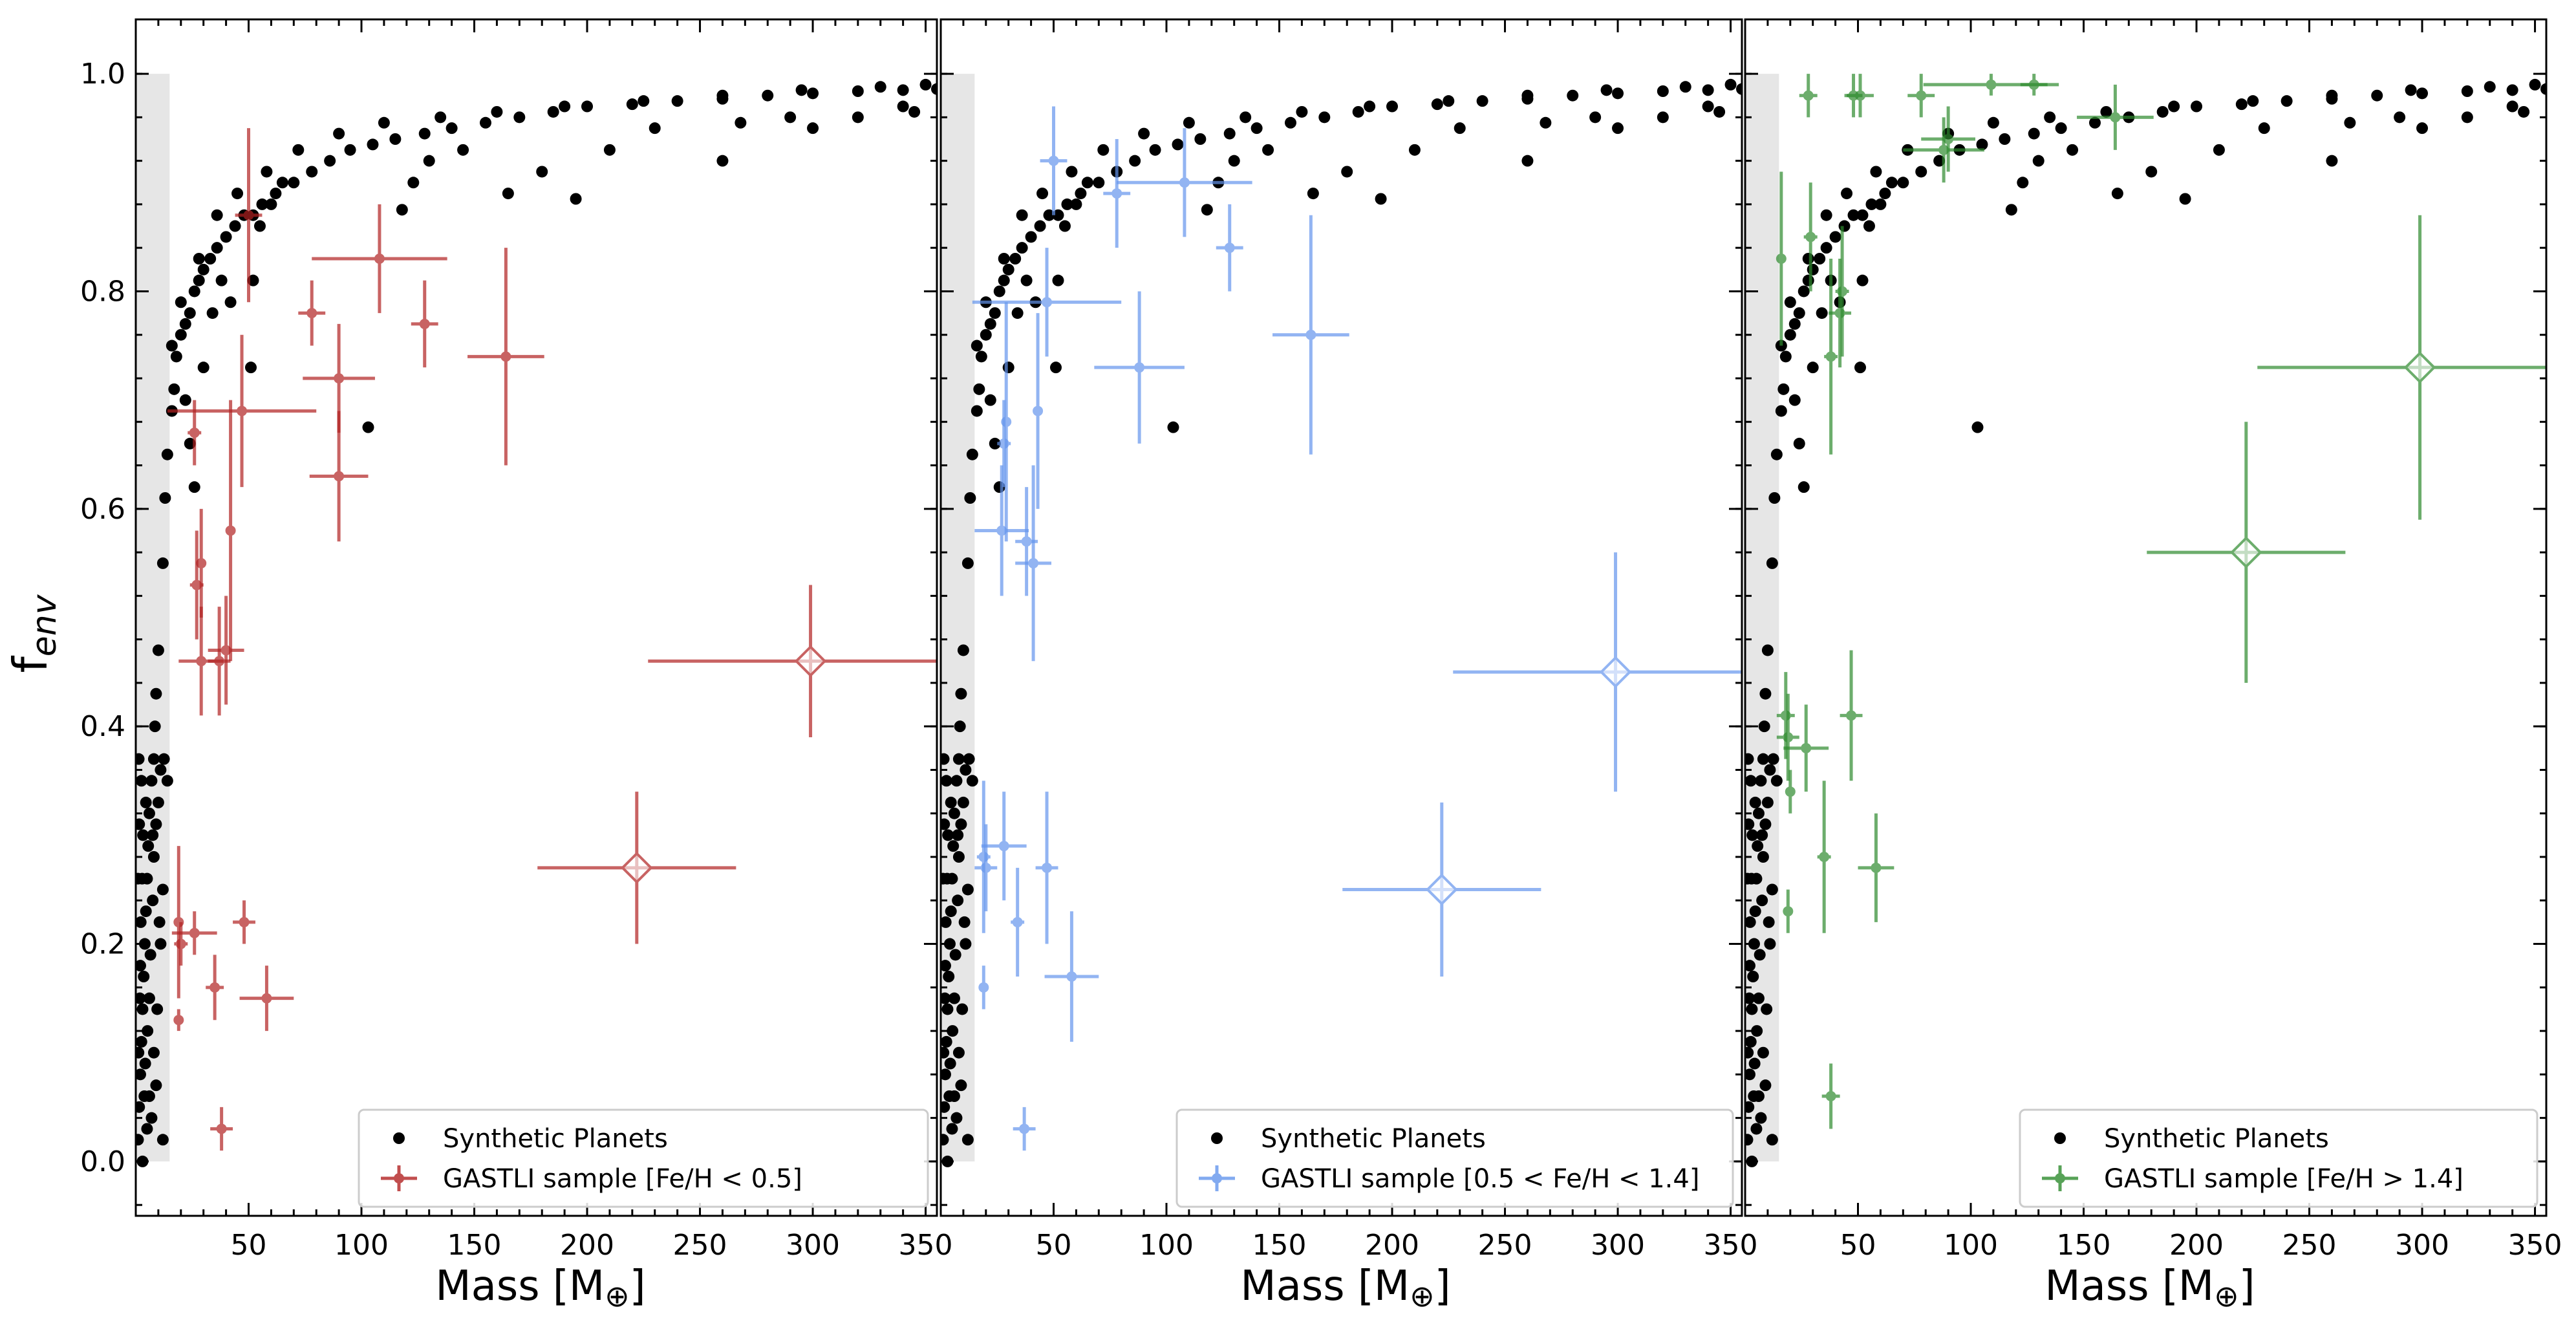 Image resolution: width=2576 pixels, height=1329 pixels. Describe the element at coordinates (2084, 1245) in the screenshot. I see `x-tick-label: 150` at that location.